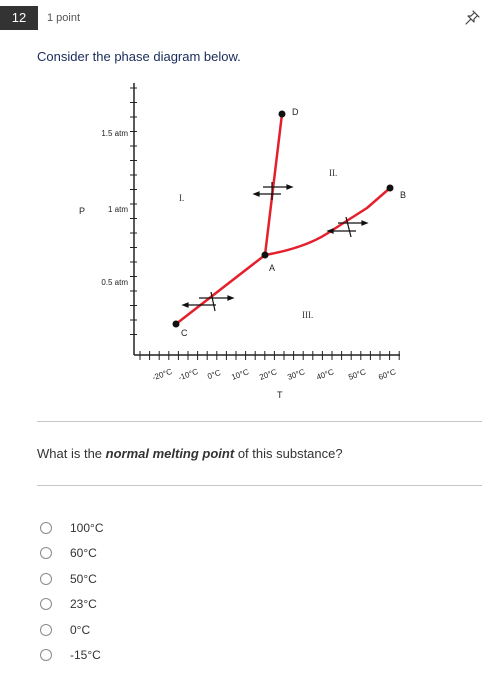 This screenshot has width=502, height=699. I want to click on option-label: 23°C, so click(83, 604).